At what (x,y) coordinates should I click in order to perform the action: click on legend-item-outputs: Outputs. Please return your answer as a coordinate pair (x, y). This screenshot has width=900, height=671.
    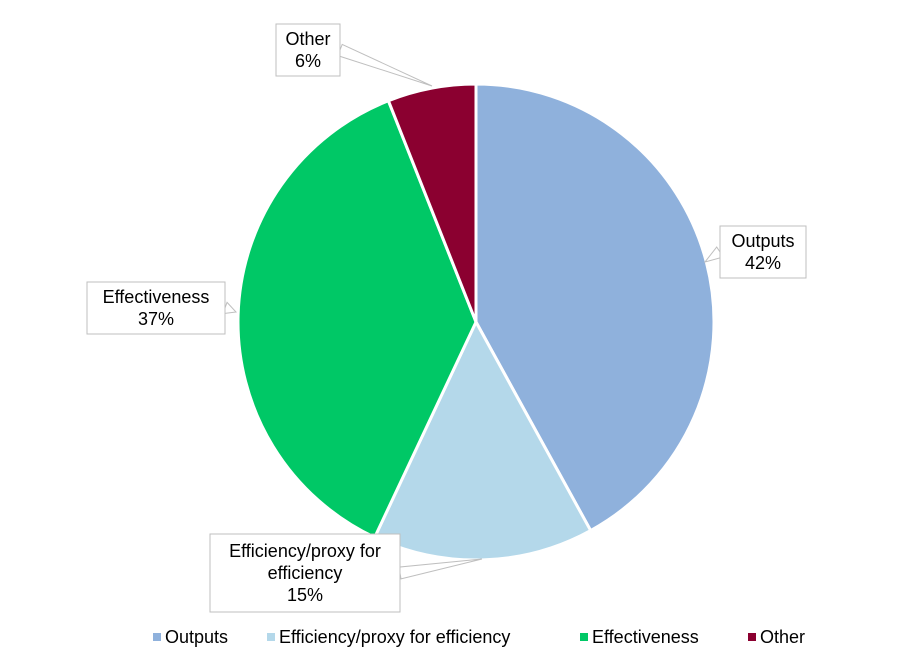
    Looking at the image, I should click on (190, 637).